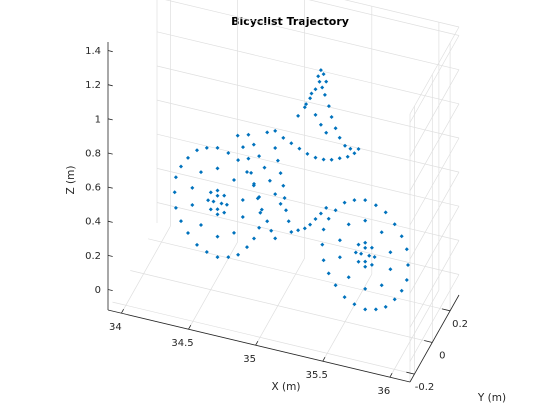  Describe the element at coordinates (93, 85) in the screenshot. I see `z-tick-label: 1.2` at that location.